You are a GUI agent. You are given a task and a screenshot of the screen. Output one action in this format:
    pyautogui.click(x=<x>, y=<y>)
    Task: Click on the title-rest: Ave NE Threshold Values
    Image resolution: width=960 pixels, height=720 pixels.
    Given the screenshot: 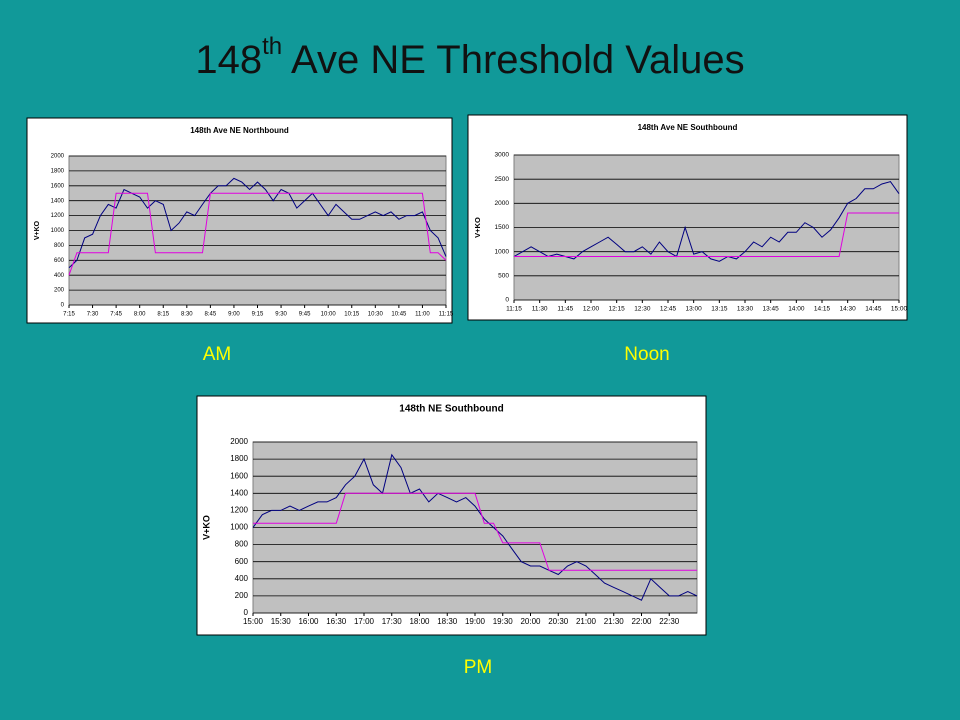 What is the action you would take?
    pyautogui.click(x=513, y=60)
    